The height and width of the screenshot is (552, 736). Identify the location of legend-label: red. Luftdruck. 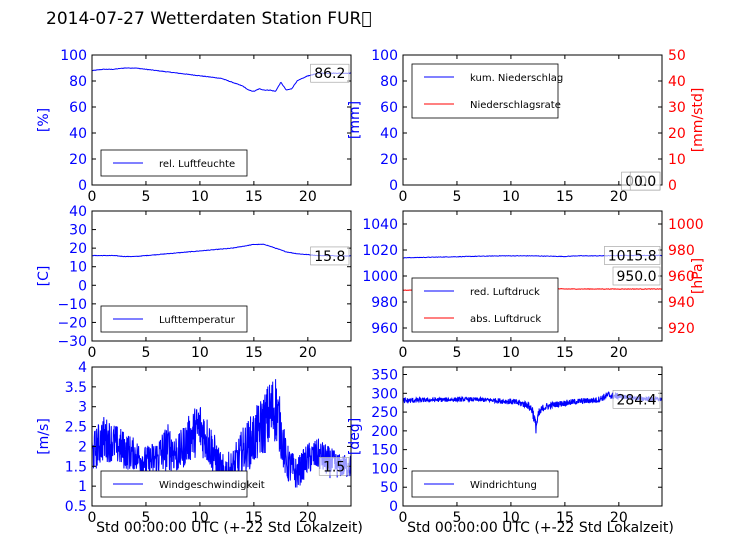
(505, 292).